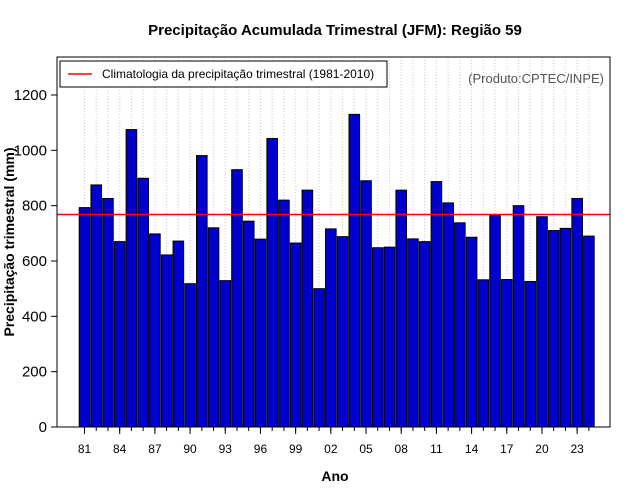 This screenshot has height=500, width=640. I want to click on x-axis-title: Ano, so click(334, 476).